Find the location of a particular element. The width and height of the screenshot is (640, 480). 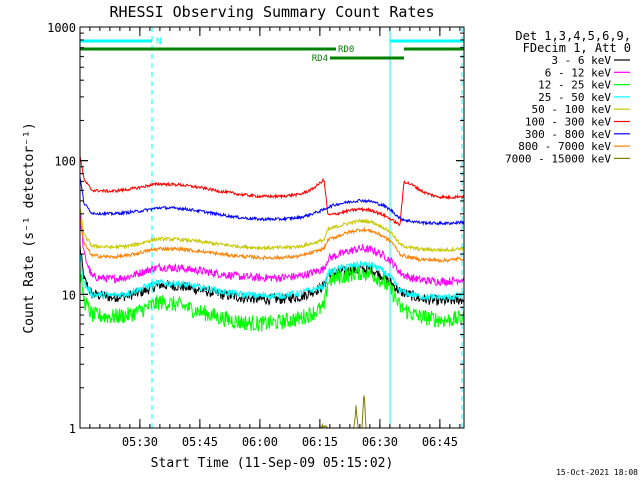

series-line-6-12-kev is located at coordinates (272, 250).